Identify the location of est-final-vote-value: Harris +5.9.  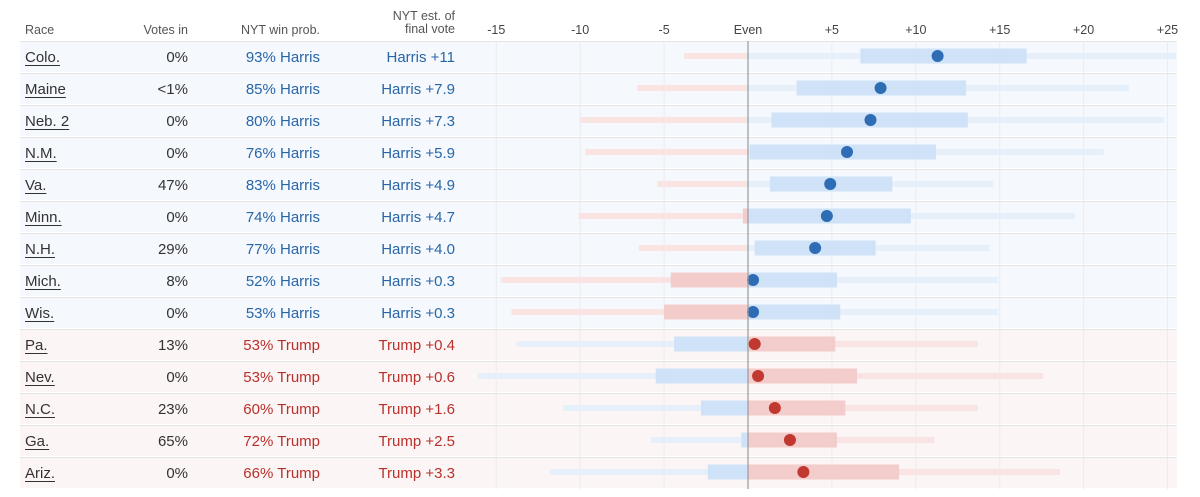
(418, 153).